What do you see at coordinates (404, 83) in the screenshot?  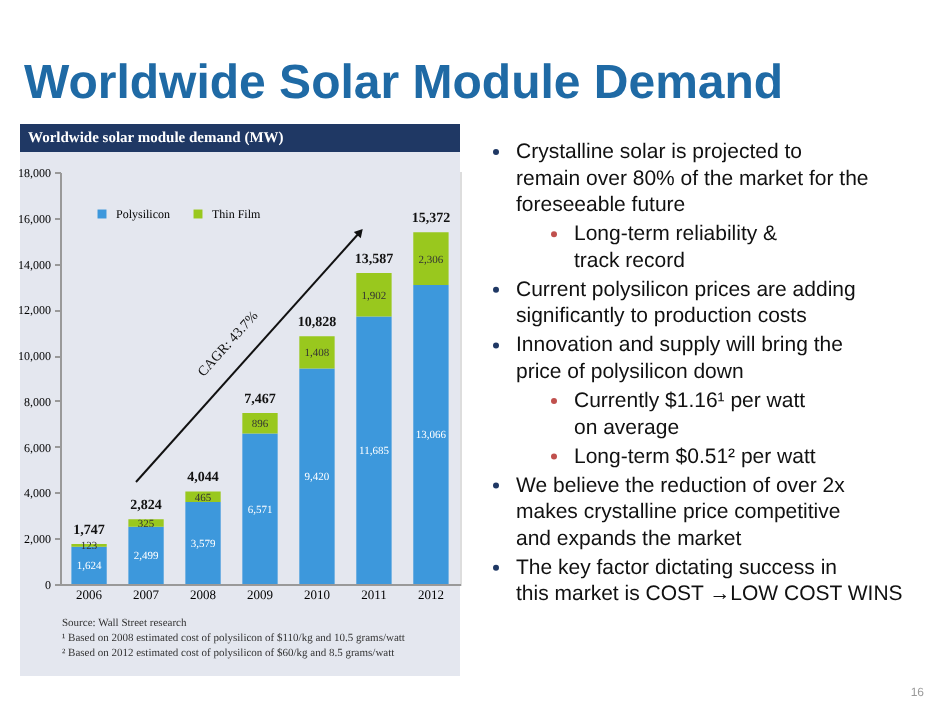 I see `chart-title: Worldwide Solar Module Demand` at bounding box center [404, 83].